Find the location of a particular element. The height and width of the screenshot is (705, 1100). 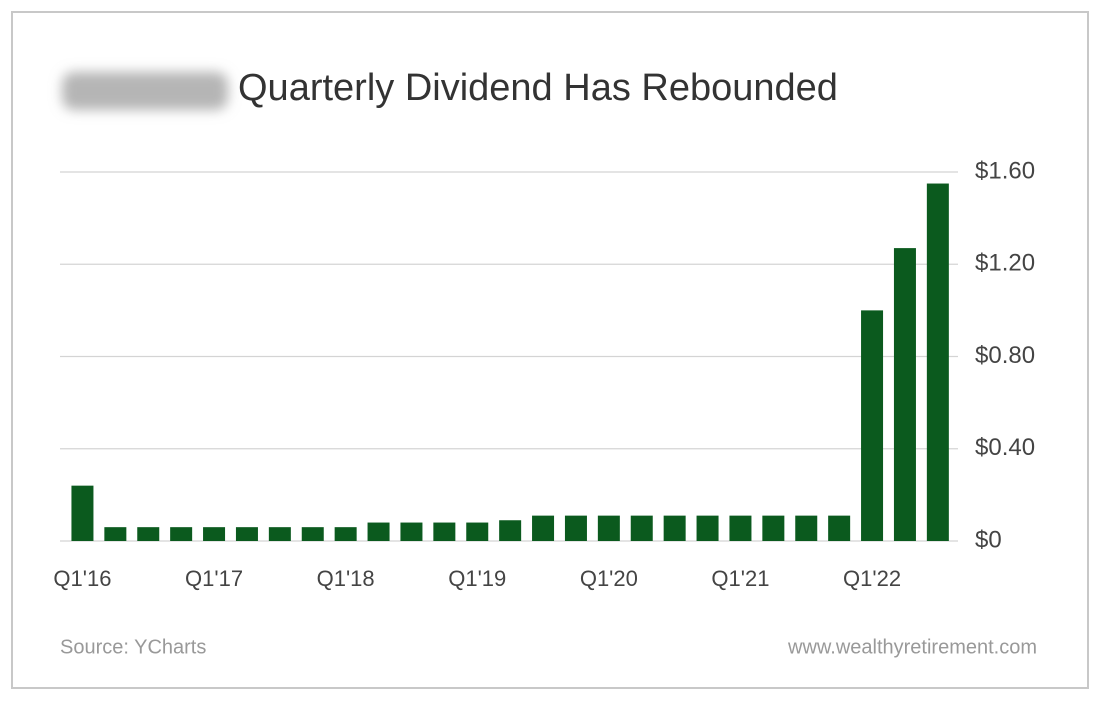

x-tick-label: Q1'21 is located at coordinates (740, 578).